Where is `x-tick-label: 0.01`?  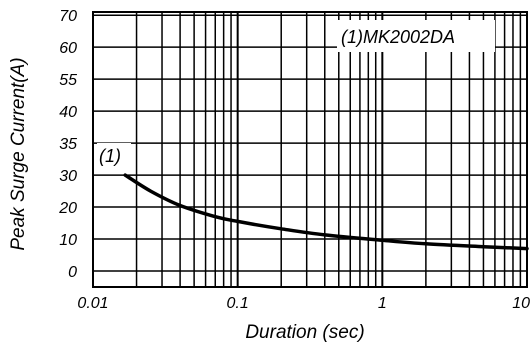
x-tick-label: 0.01 is located at coordinates (92, 303).